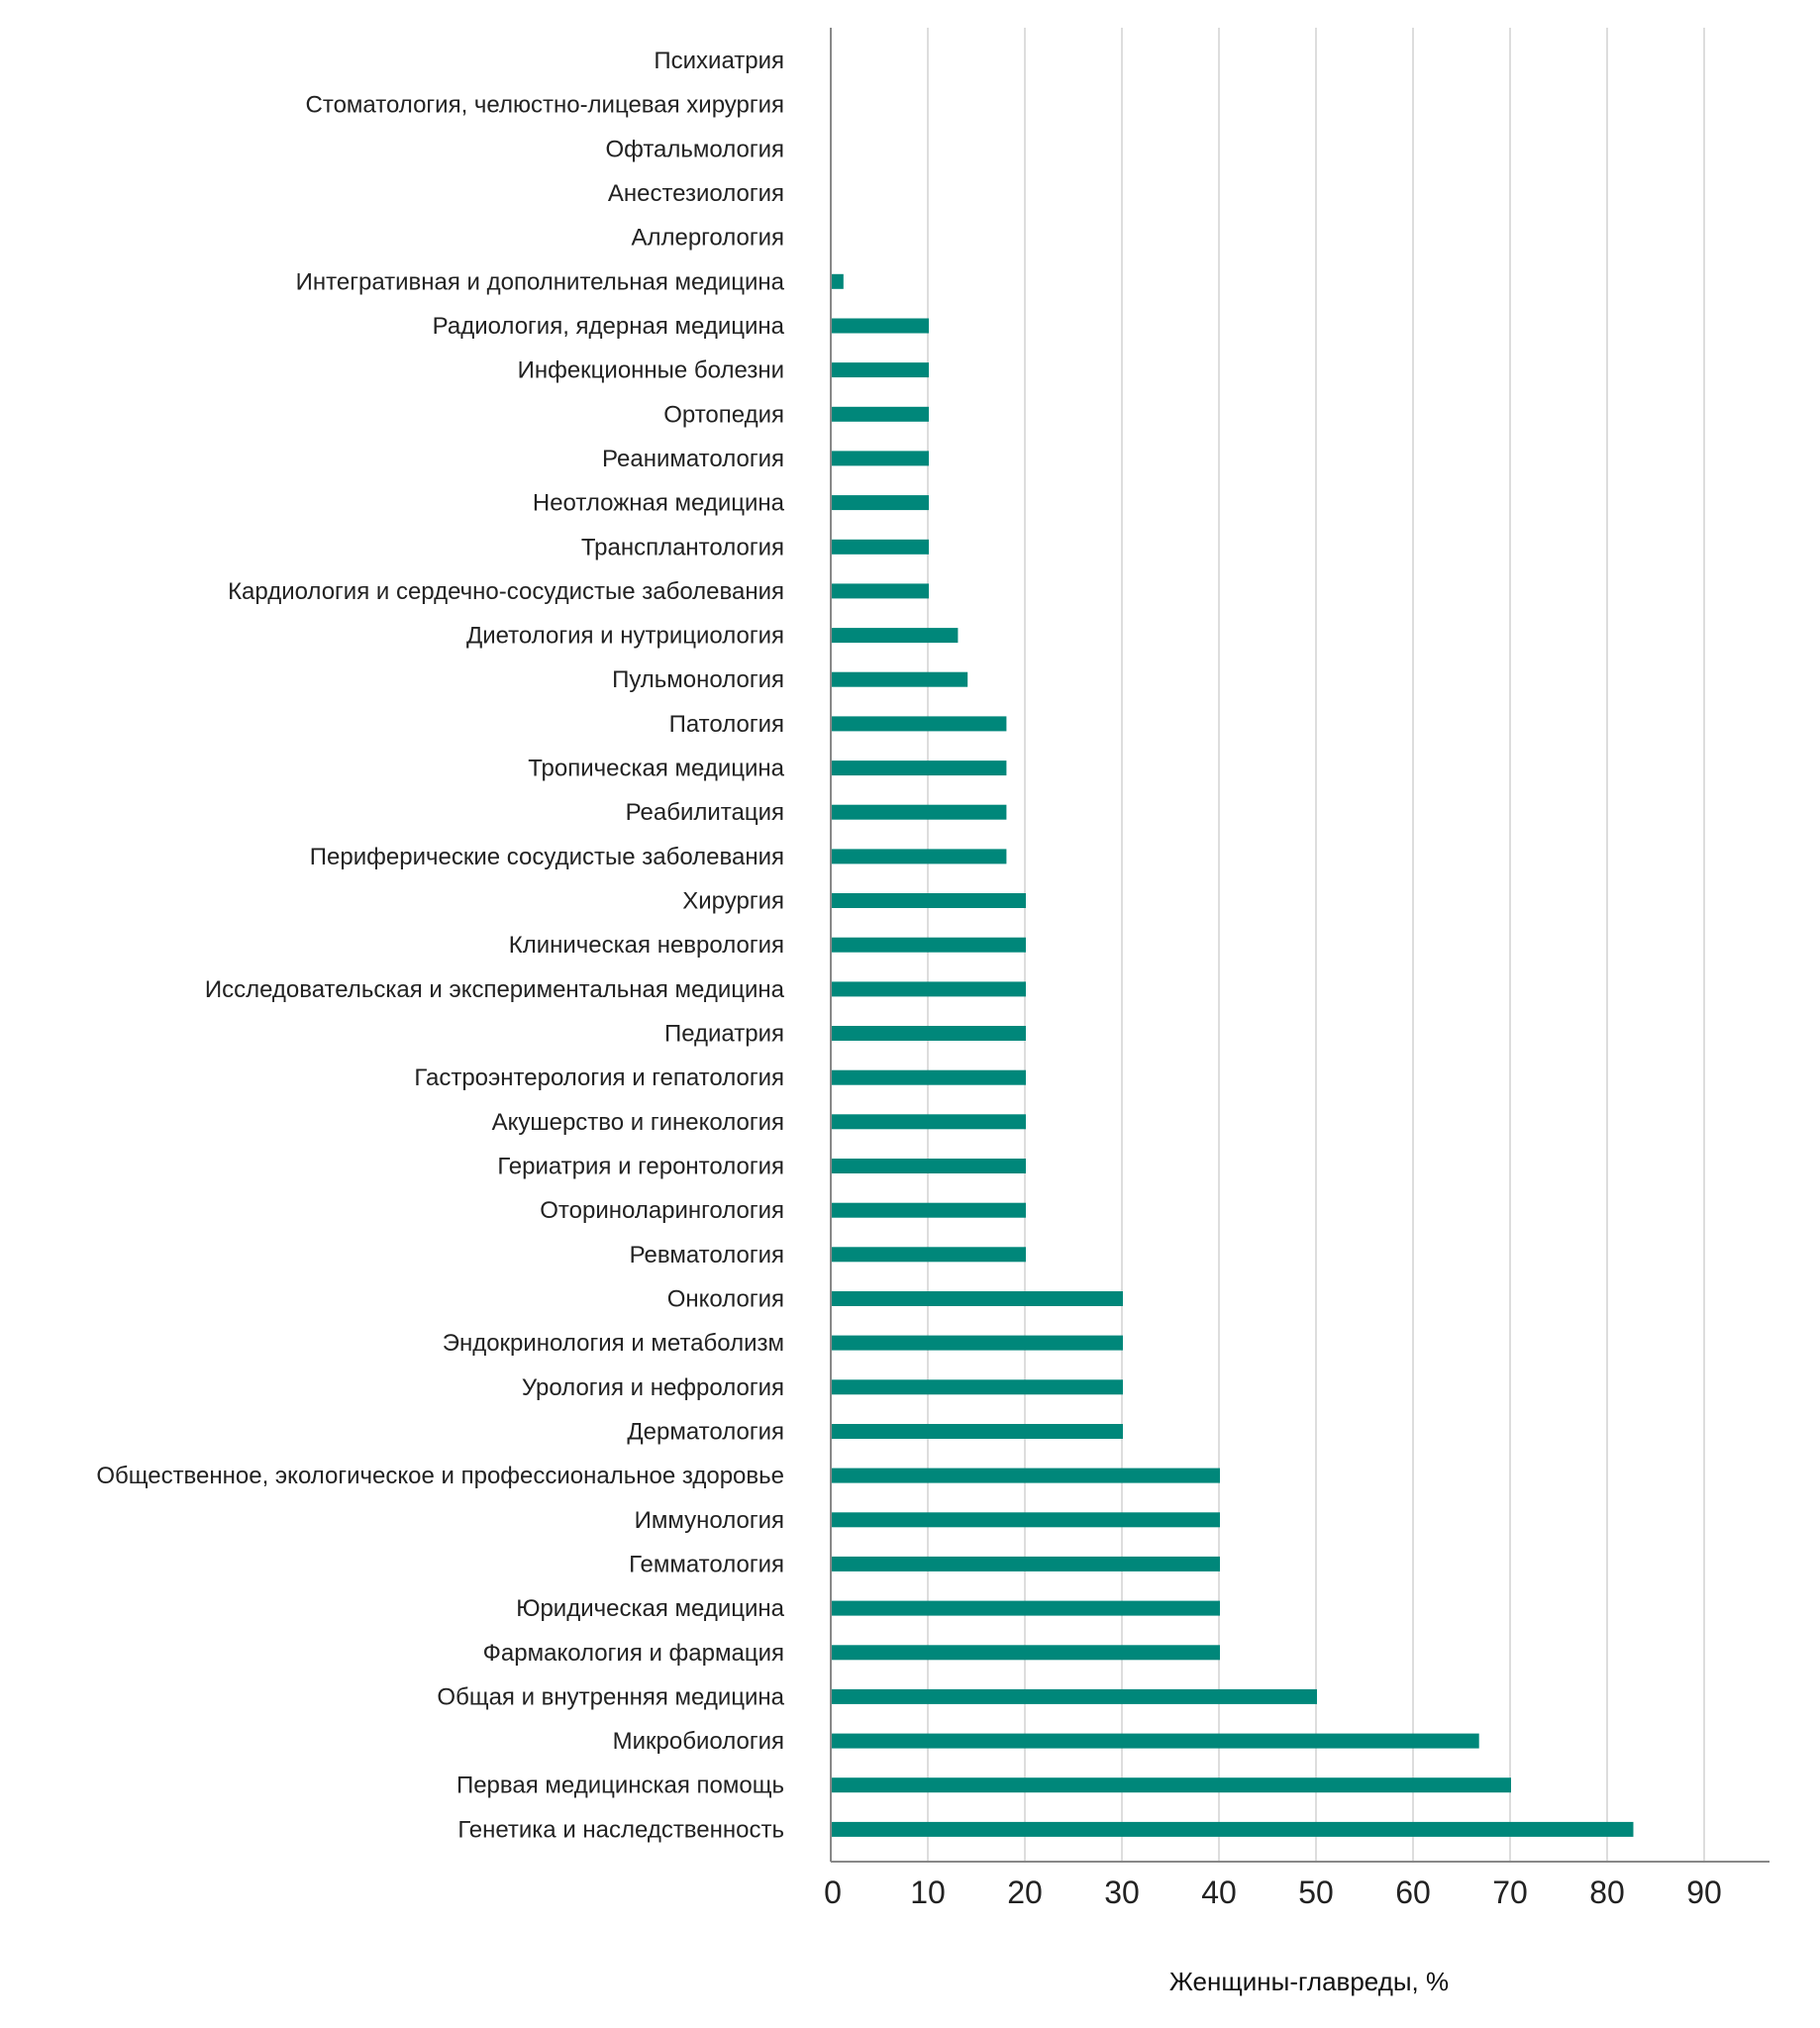  I want to click on category-label: Ревматология, so click(707, 1255).